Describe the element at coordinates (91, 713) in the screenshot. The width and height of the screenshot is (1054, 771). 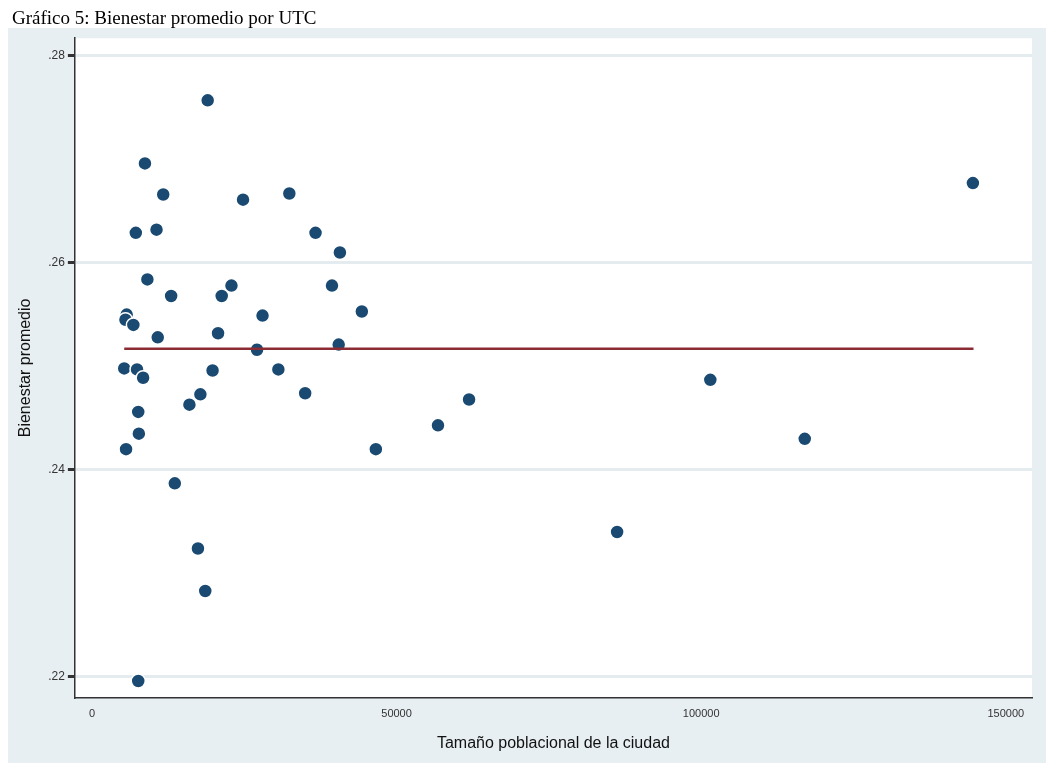
I see `x-tick-label: 0` at that location.